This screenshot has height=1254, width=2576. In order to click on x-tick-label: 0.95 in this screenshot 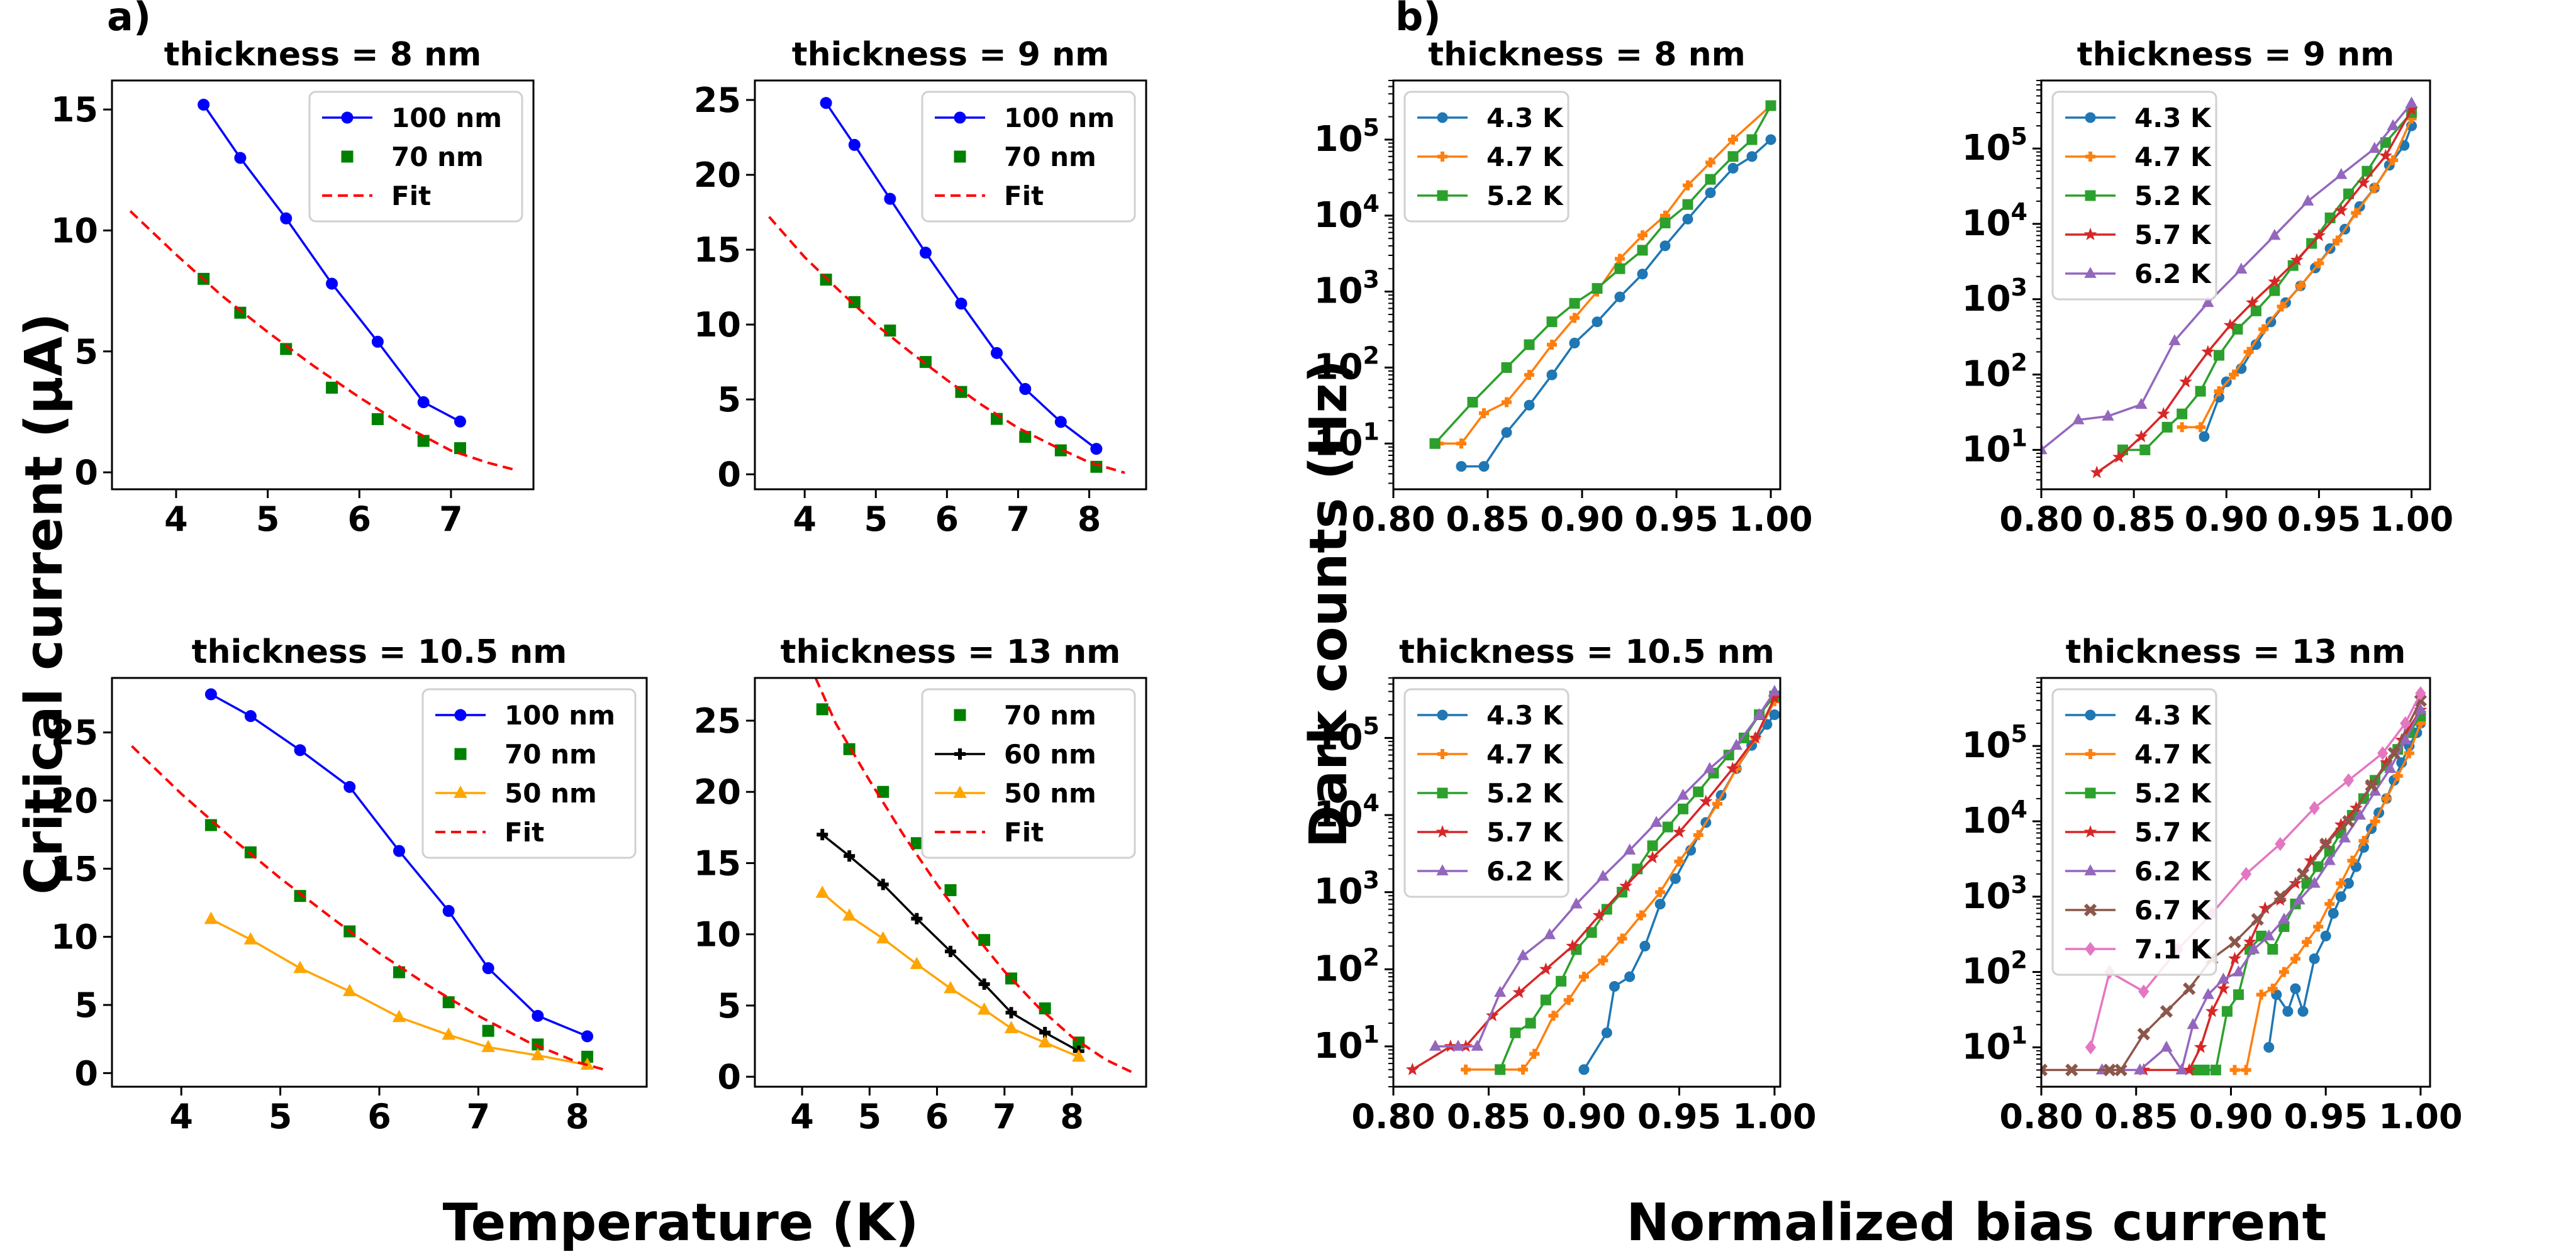, I will do `click(2326, 1116)`.